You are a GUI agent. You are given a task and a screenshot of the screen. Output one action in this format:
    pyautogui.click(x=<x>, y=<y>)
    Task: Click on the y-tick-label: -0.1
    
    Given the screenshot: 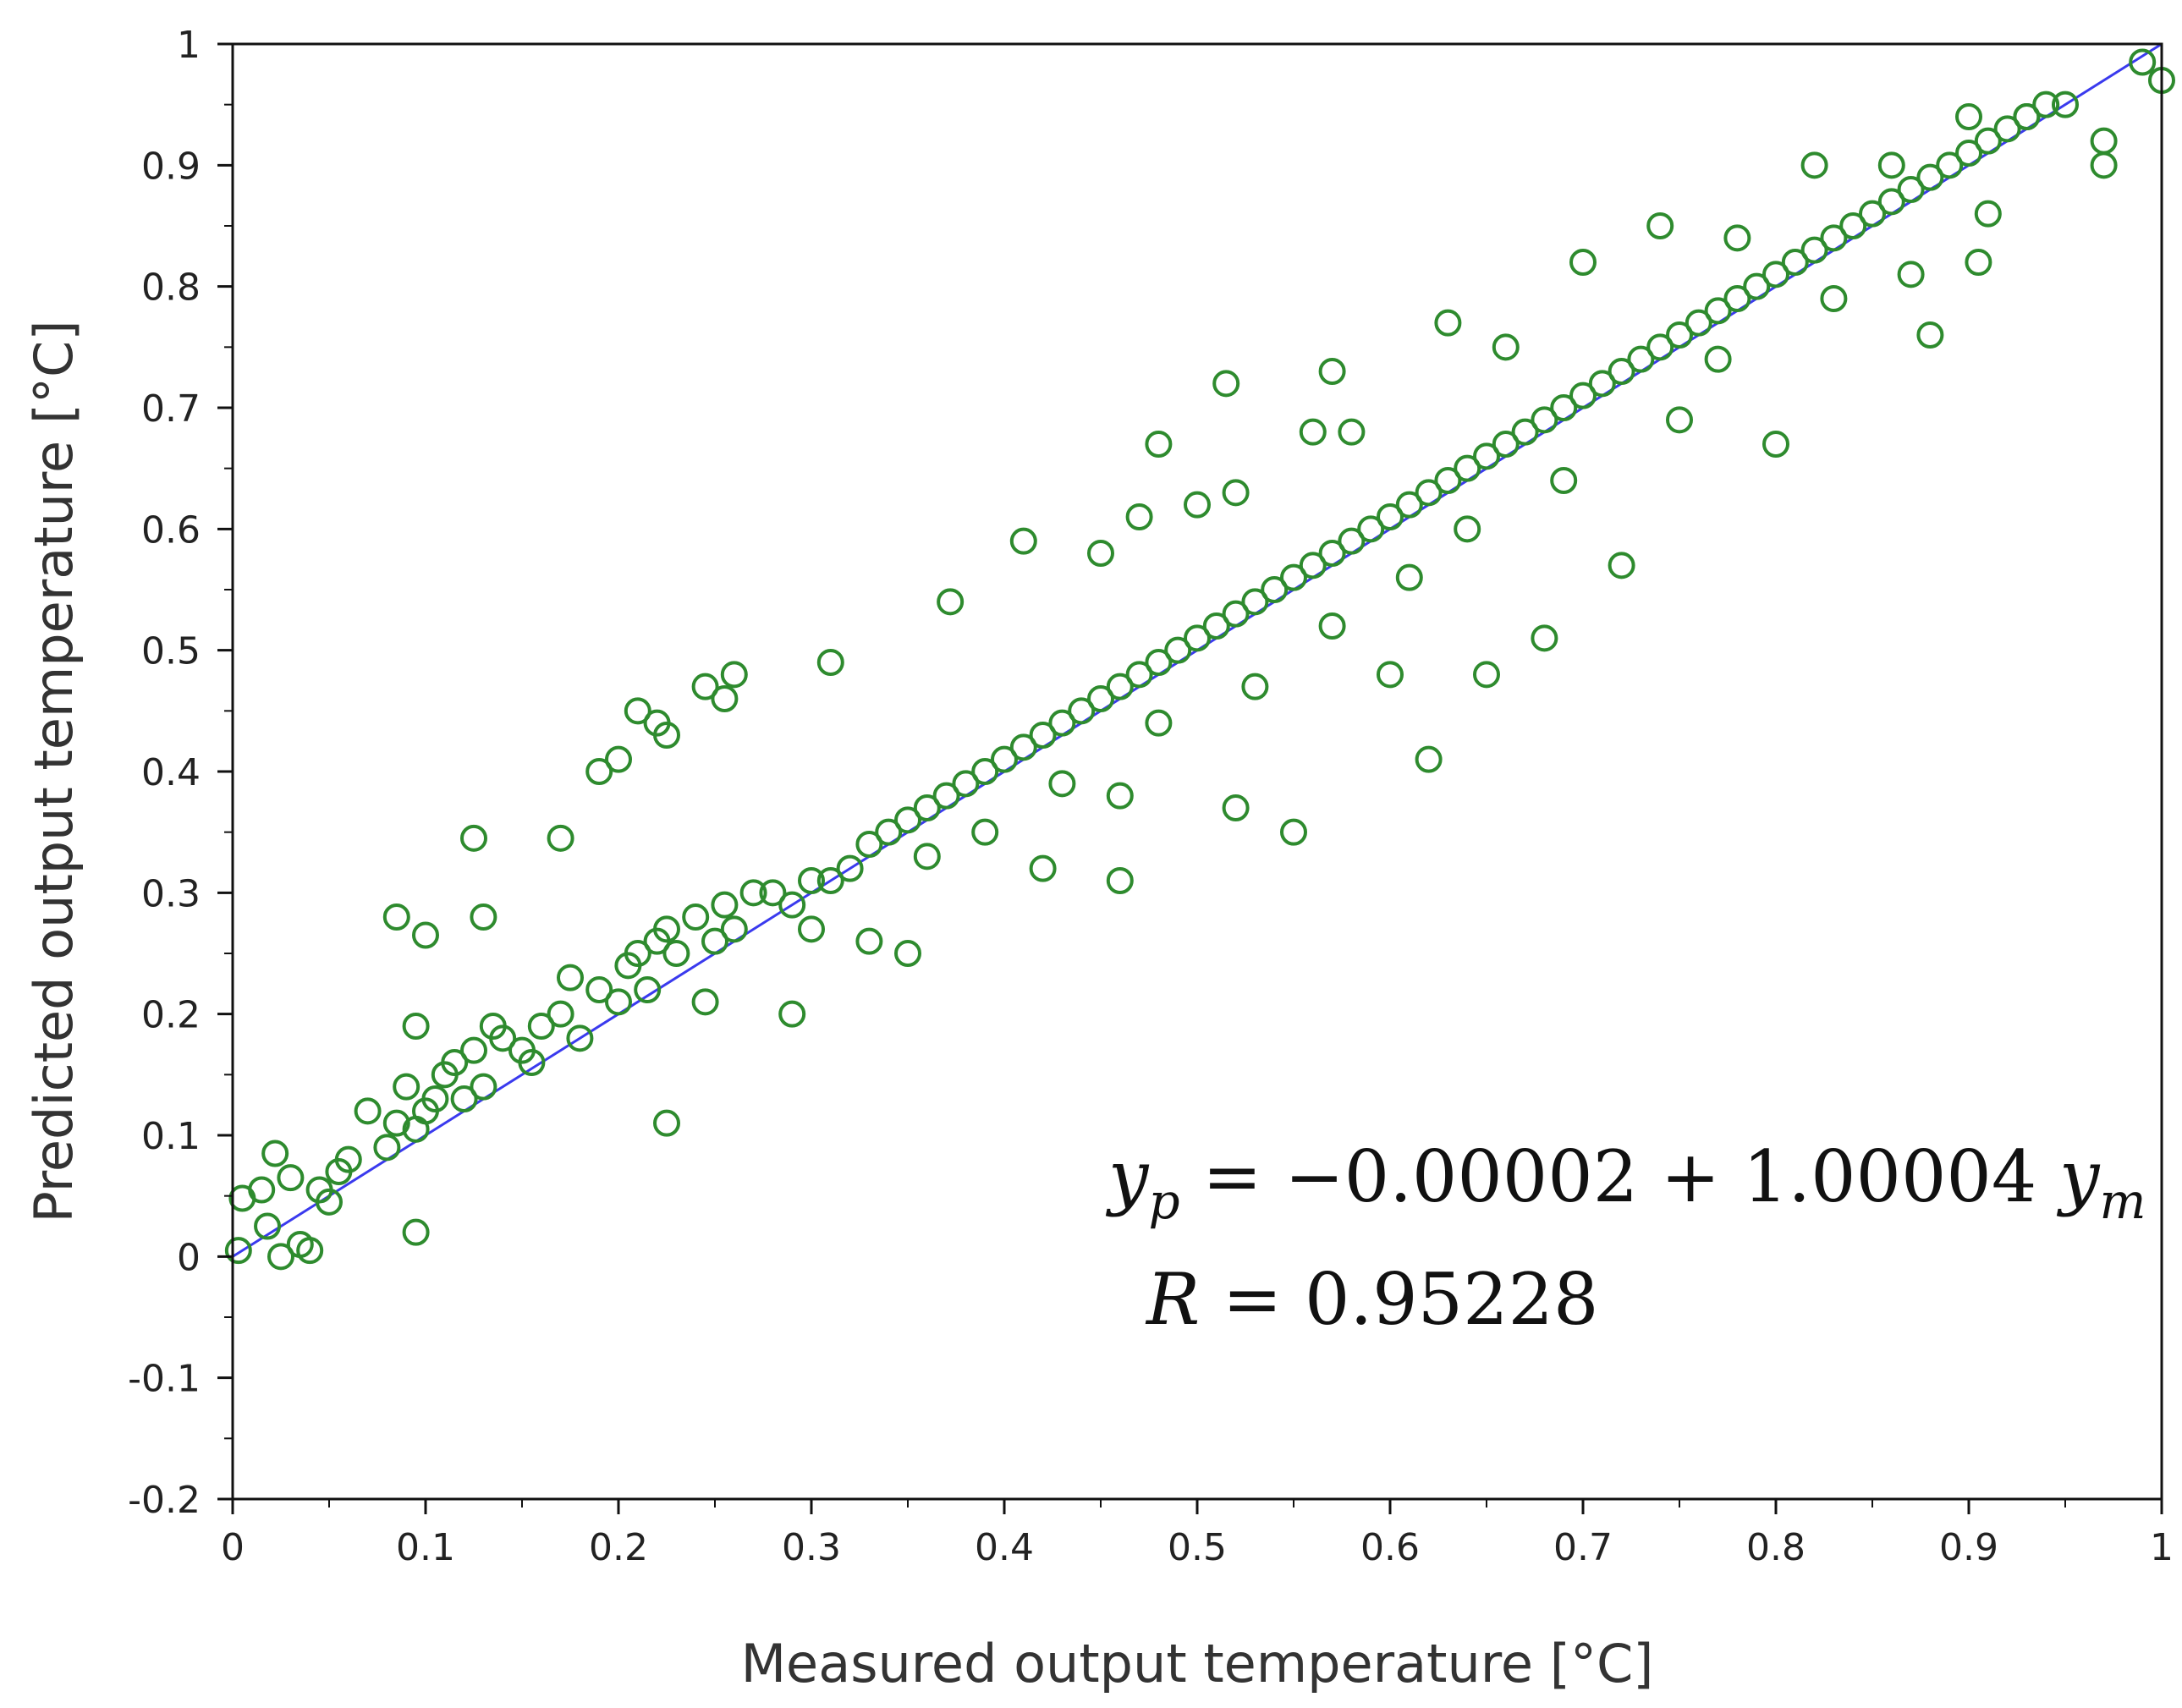 What is the action you would take?
    pyautogui.click(x=164, y=1379)
    